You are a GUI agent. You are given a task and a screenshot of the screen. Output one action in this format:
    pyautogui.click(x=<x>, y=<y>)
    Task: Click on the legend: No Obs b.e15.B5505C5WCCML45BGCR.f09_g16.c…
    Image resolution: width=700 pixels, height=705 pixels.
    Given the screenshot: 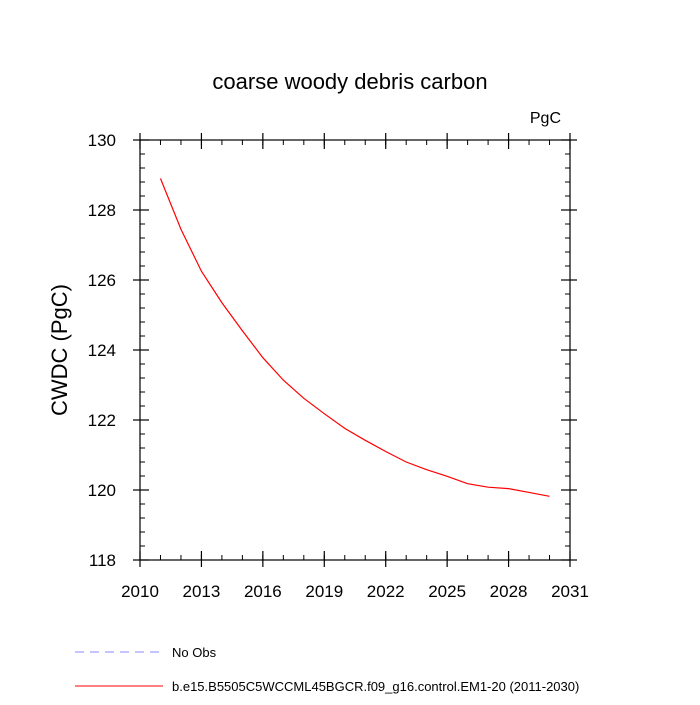 What is the action you would take?
    pyautogui.click(x=327, y=669)
    